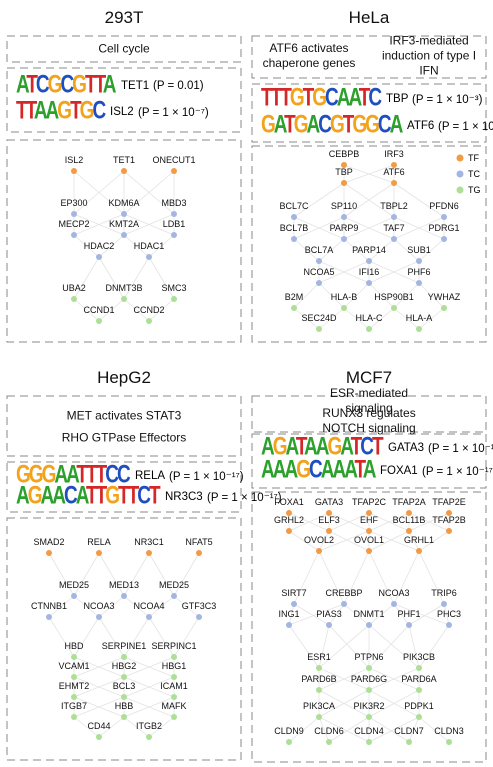  Describe the element at coordinates (74, 203) in the screenshot. I see `node-label: EP300` at that location.